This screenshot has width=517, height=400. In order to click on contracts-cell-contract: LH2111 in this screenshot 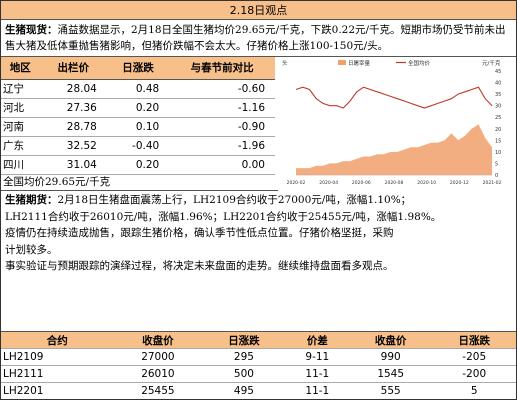, I will do `click(57, 374)`.